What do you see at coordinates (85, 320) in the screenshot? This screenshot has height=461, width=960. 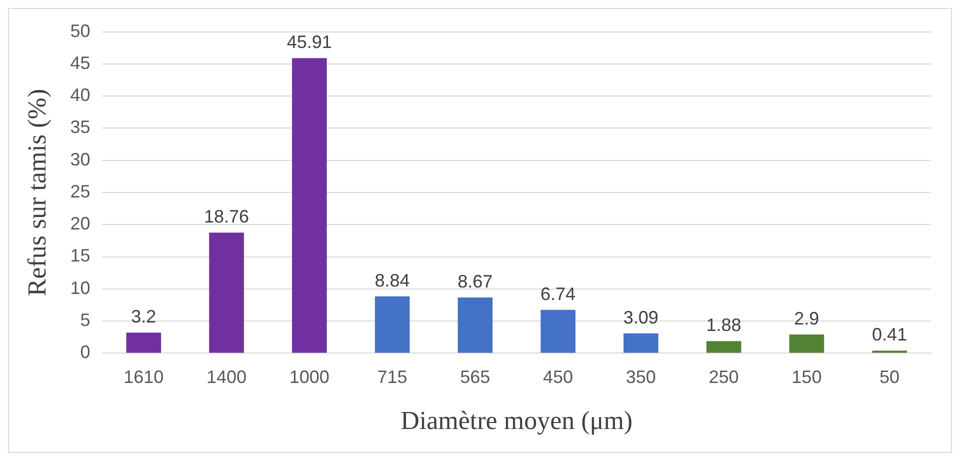 I see `y-tick-label: 5` at bounding box center [85, 320].